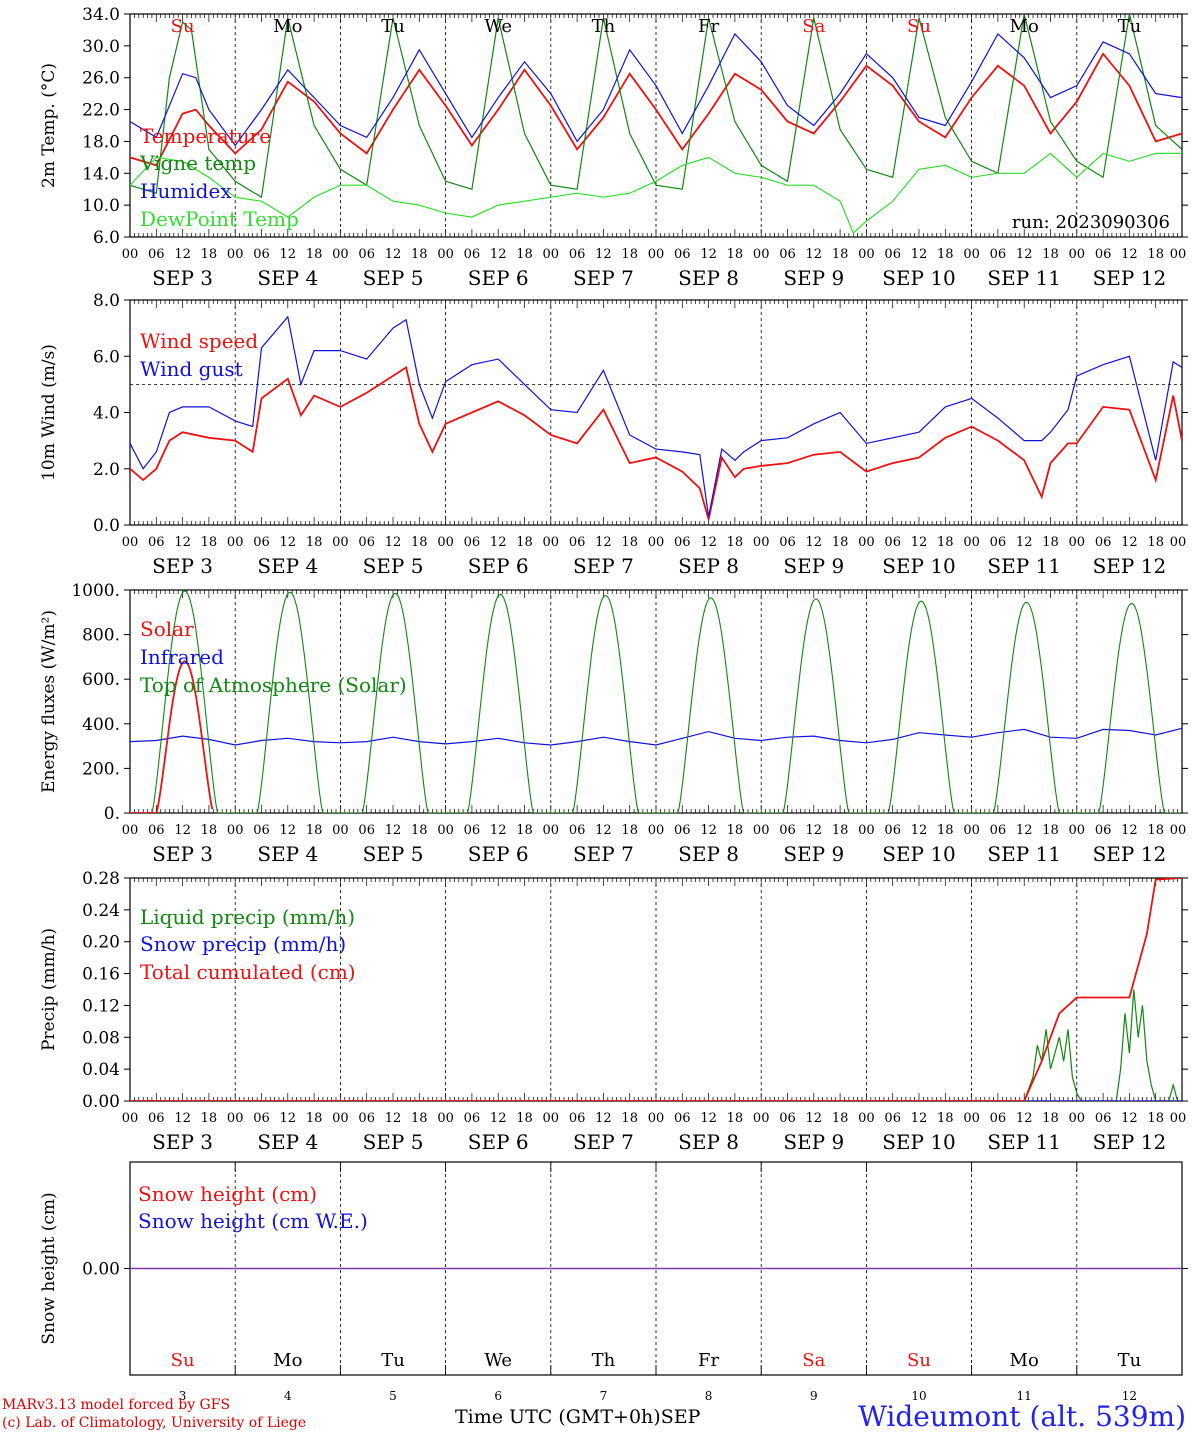 The image size is (1194, 1440). Describe the element at coordinates (205, 136) in the screenshot. I see `legend-entry: Temperature` at that location.